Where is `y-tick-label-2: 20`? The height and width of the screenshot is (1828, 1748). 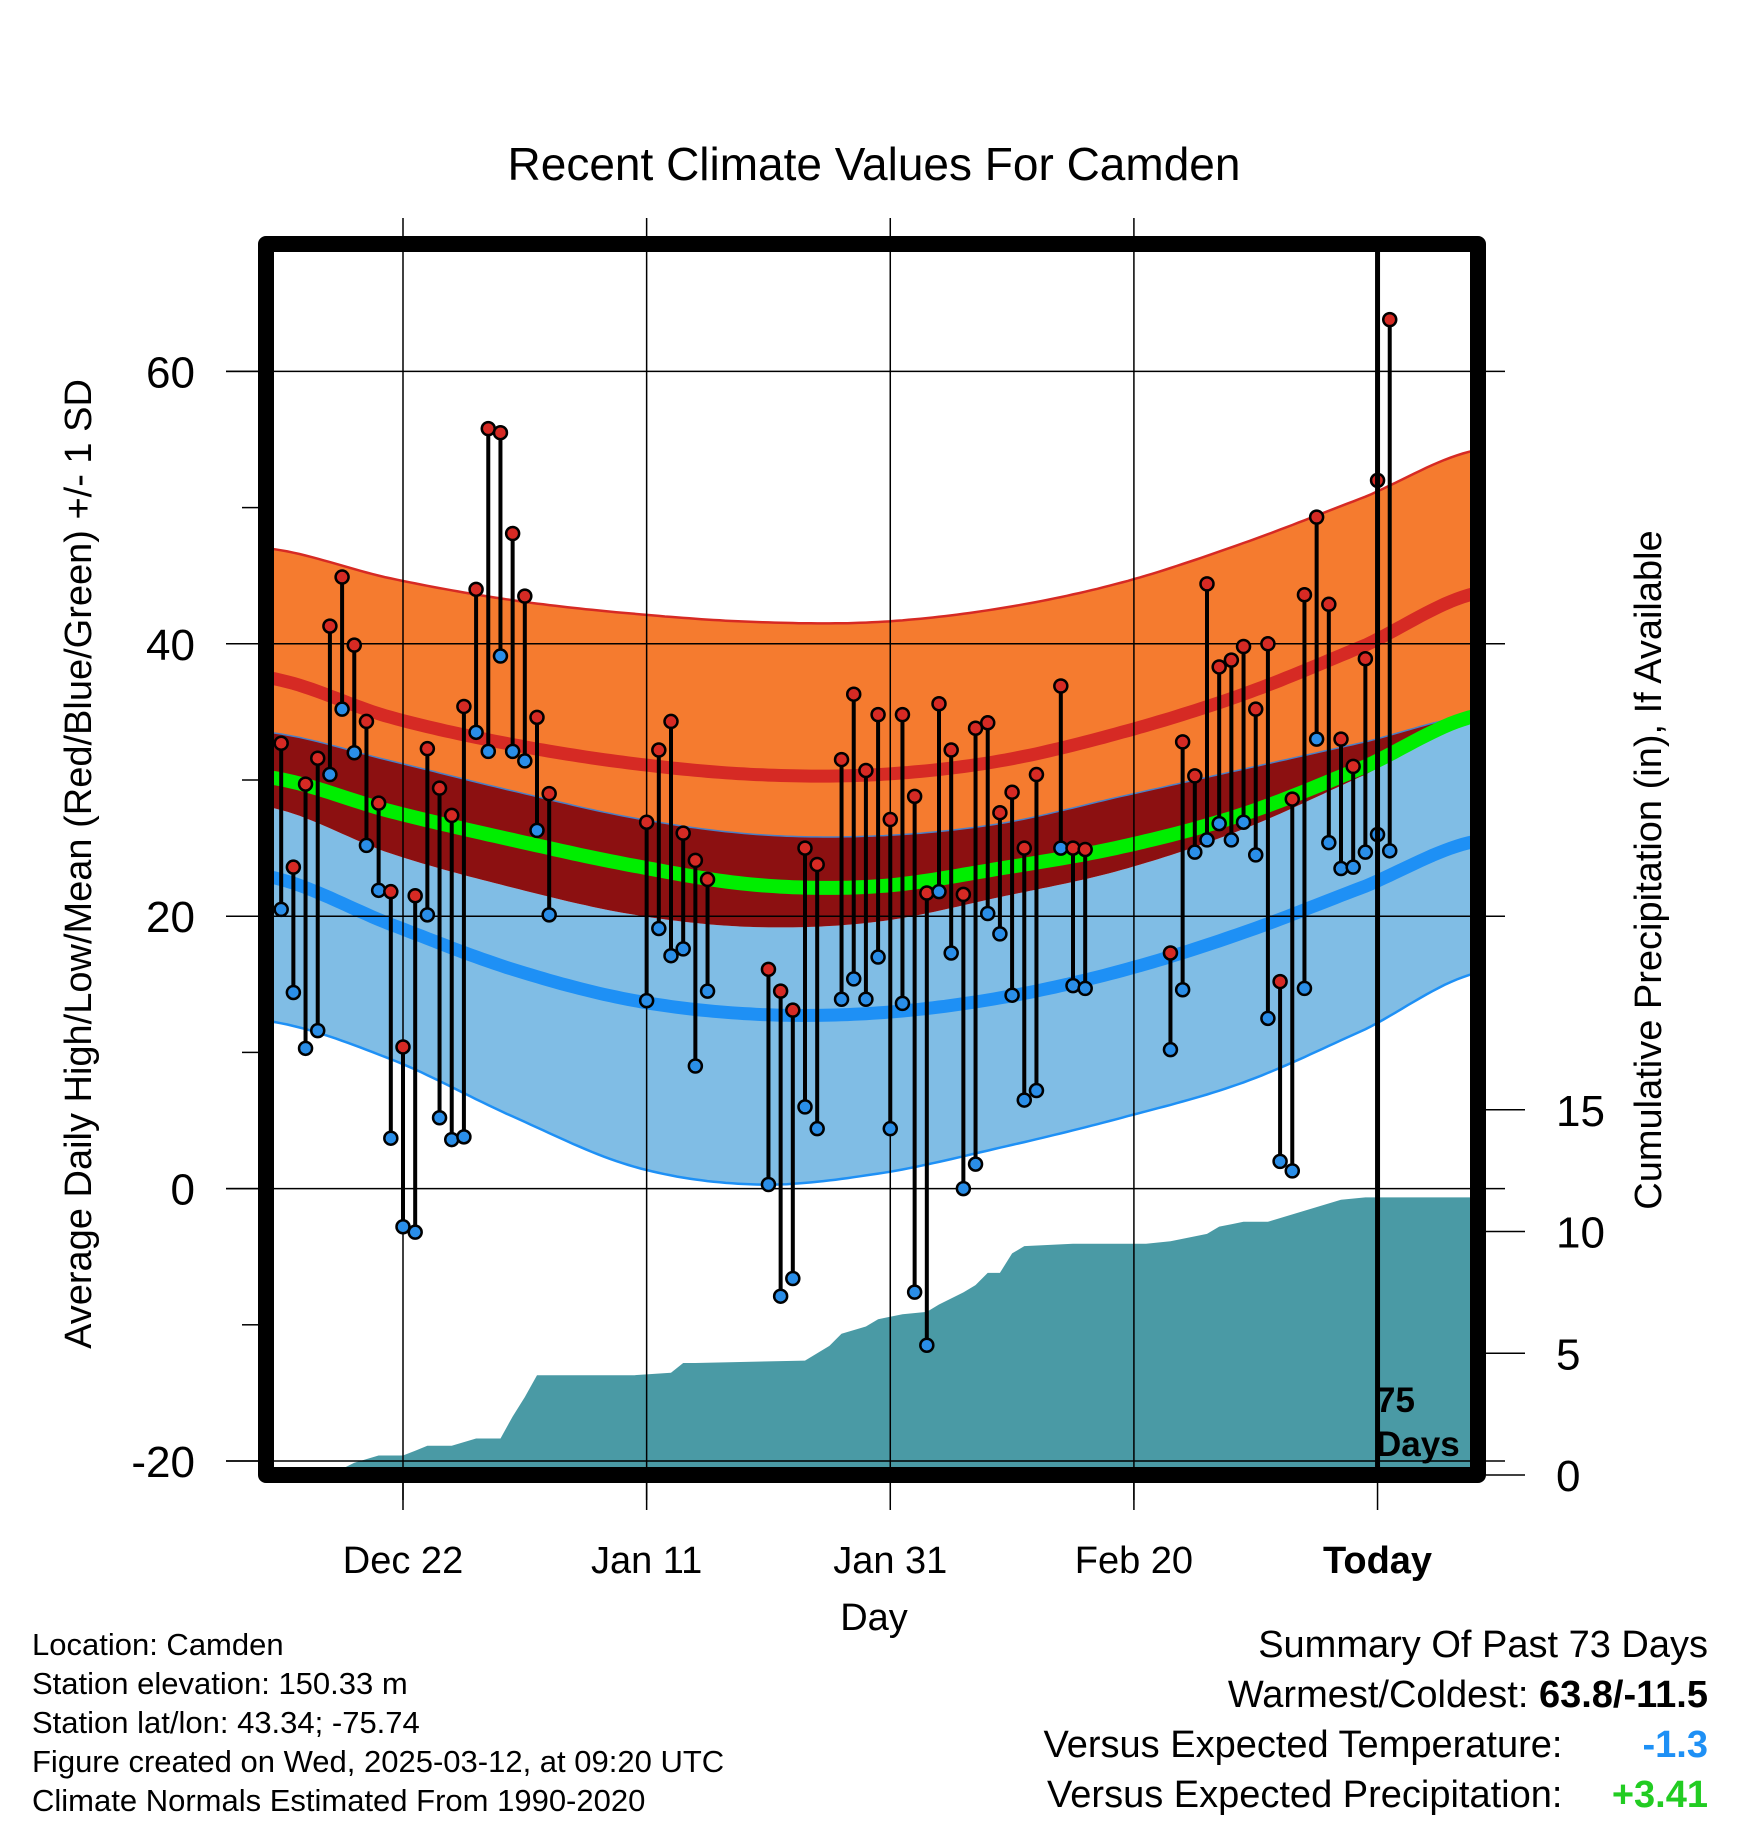
y-tick-label-2: 20 is located at coordinates (170, 917).